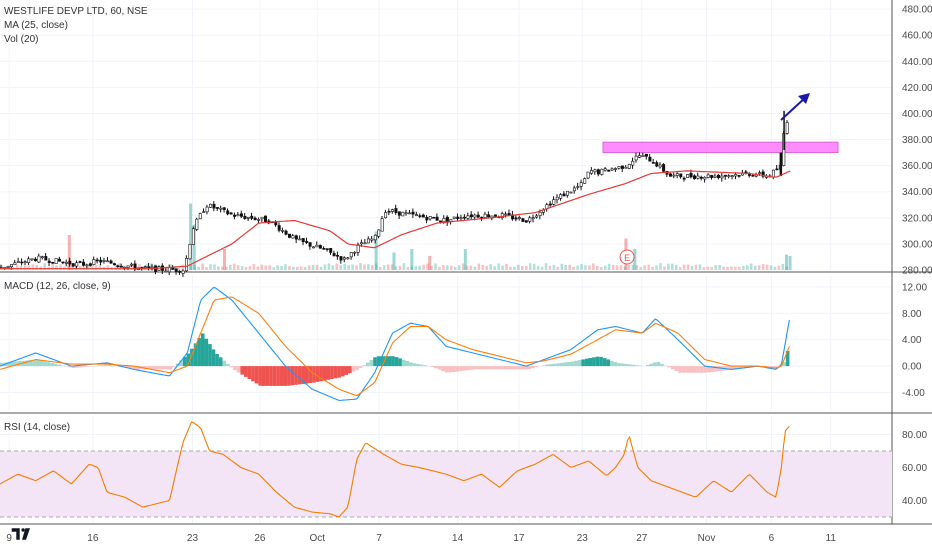 The image size is (932, 550). I want to click on price-axis-label: 280.00, so click(917, 271).